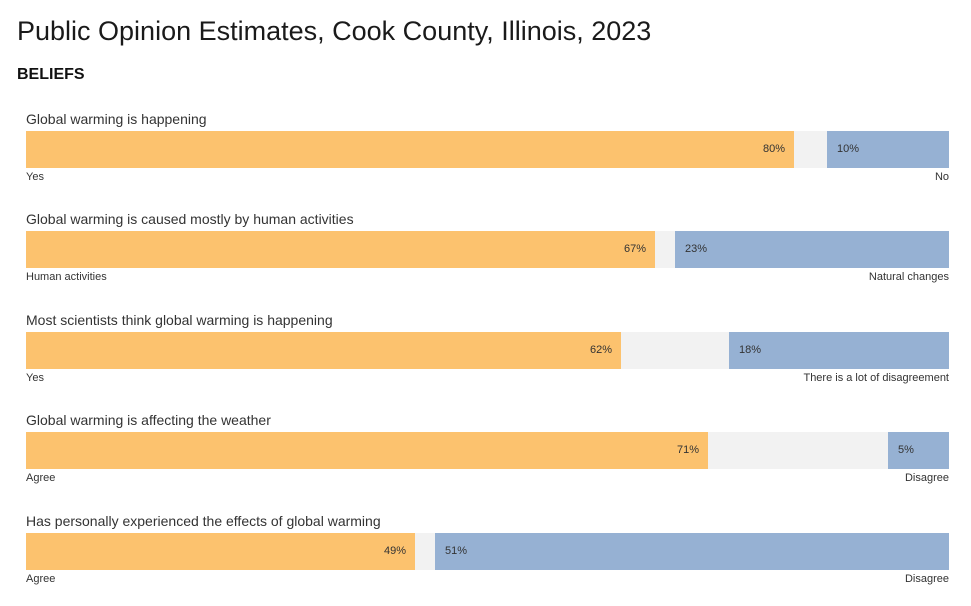  I want to click on bar-track: 62% 18%, so click(487, 350).